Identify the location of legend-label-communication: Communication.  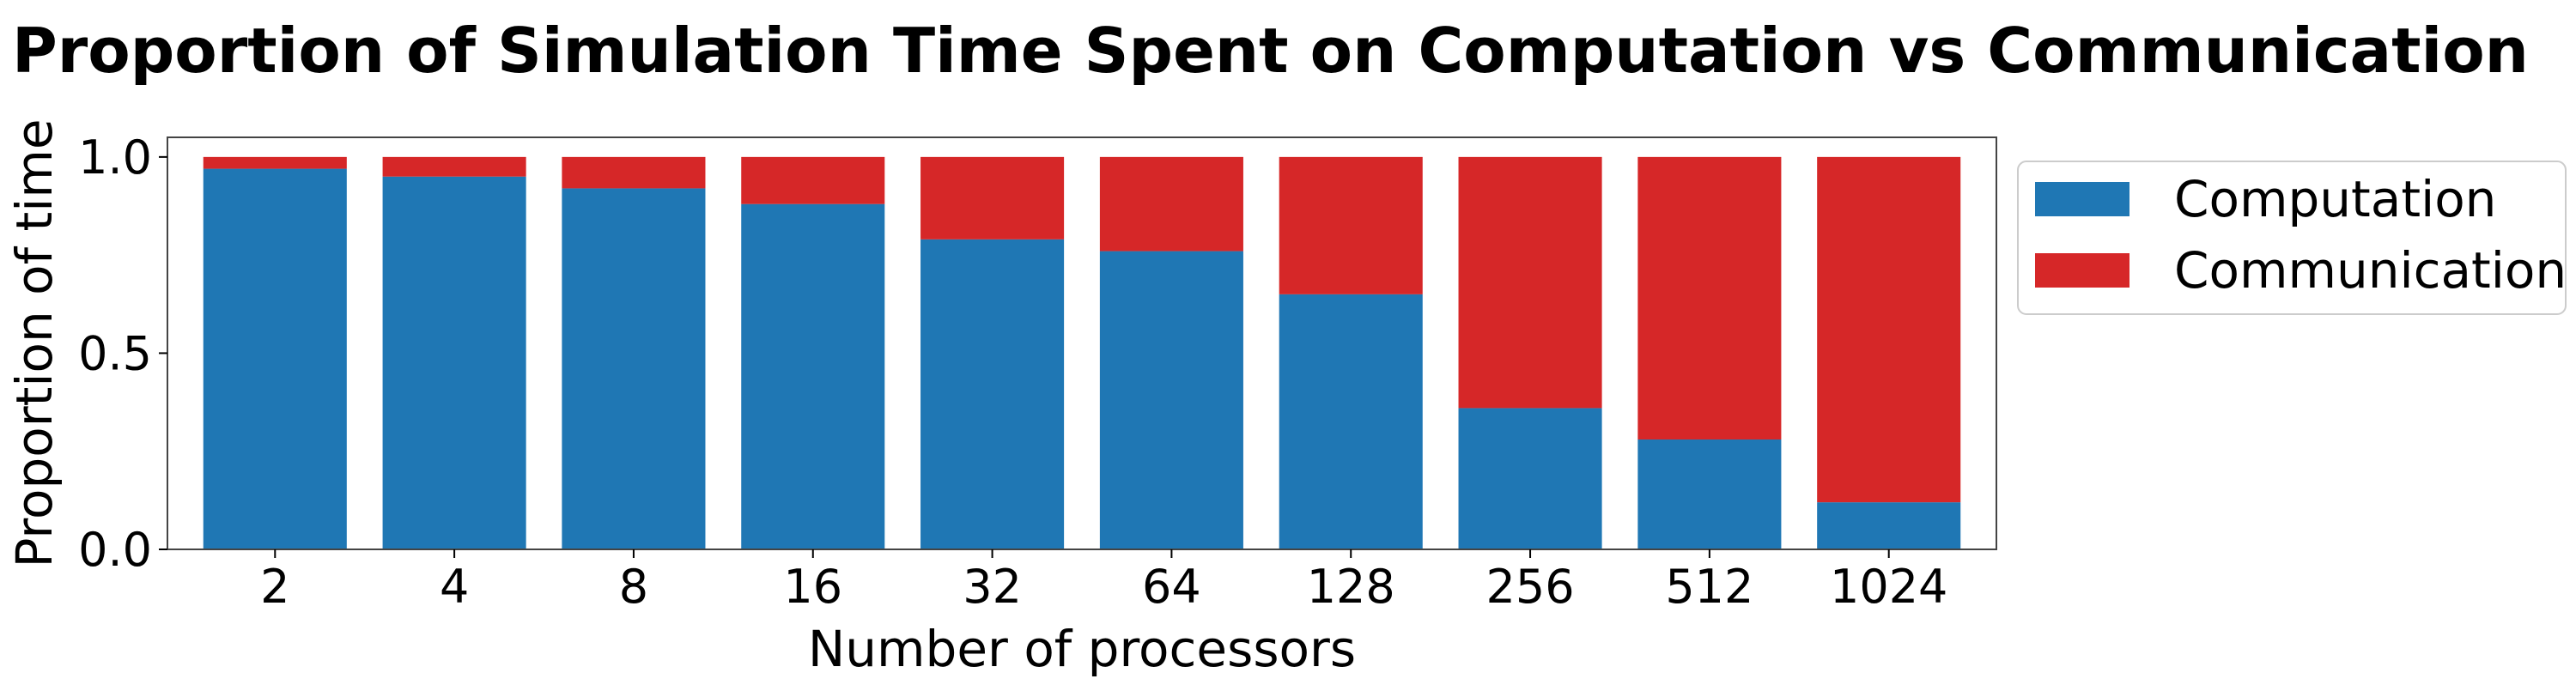
(2370, 270).